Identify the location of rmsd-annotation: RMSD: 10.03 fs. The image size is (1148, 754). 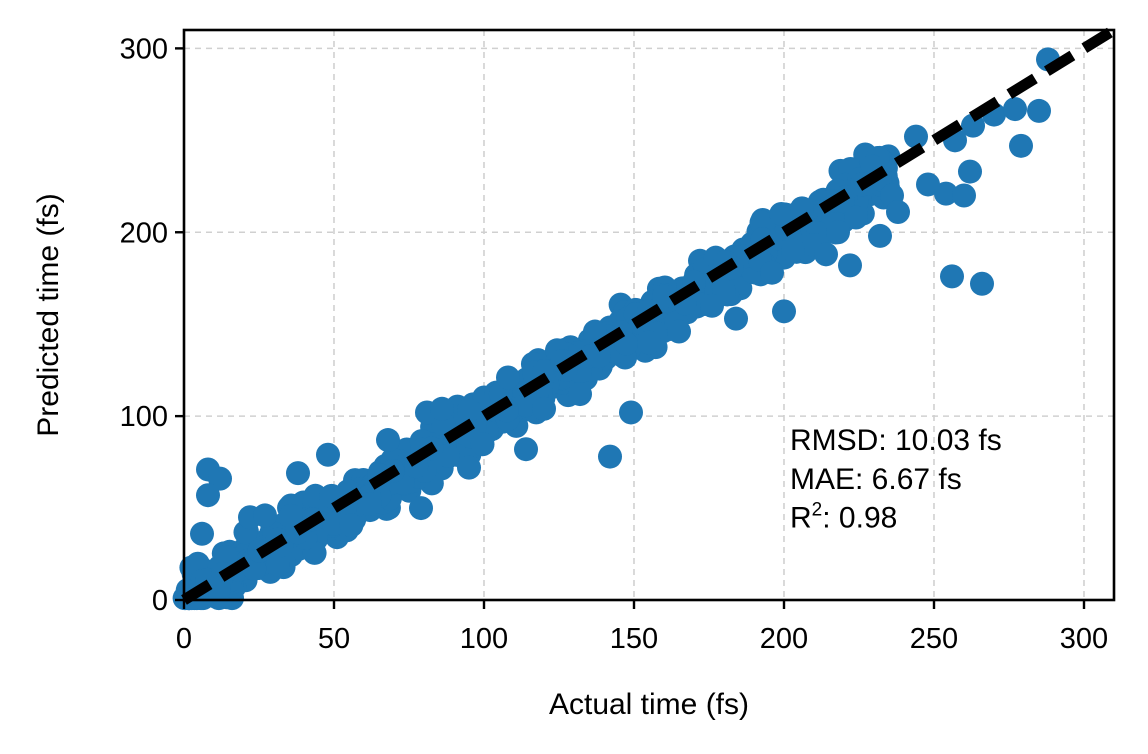
(896, 440).